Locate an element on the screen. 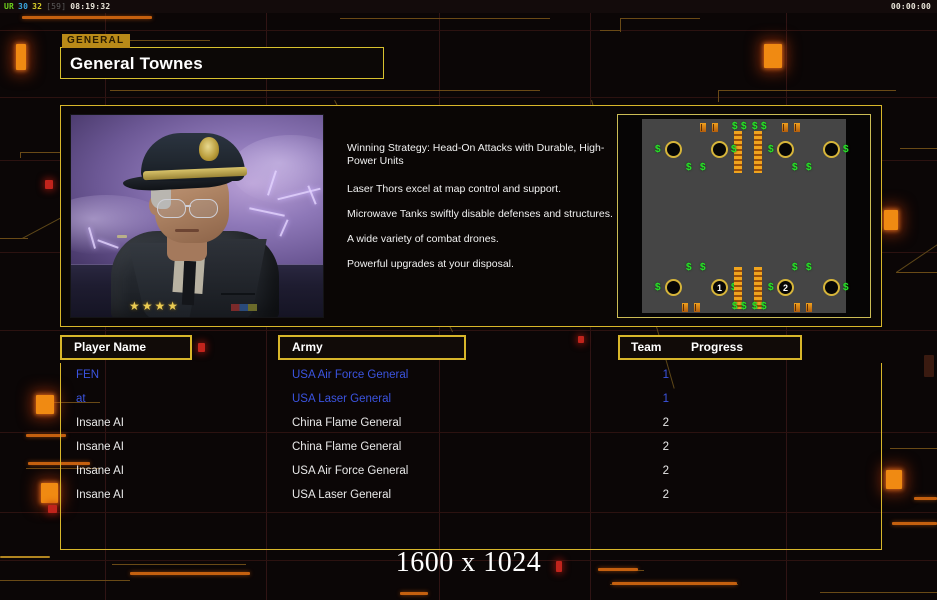 Image resolution: width=937 pixels, height=600 pixels. table-row: FEN USA Air Force General 1 is located at coordinates (471, 375).